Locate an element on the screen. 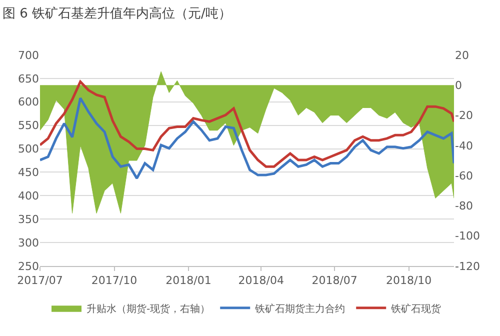 This screenshot has width=500, height=336. legend-label: 铁矿石现货 is located at coordinates (416, 308).